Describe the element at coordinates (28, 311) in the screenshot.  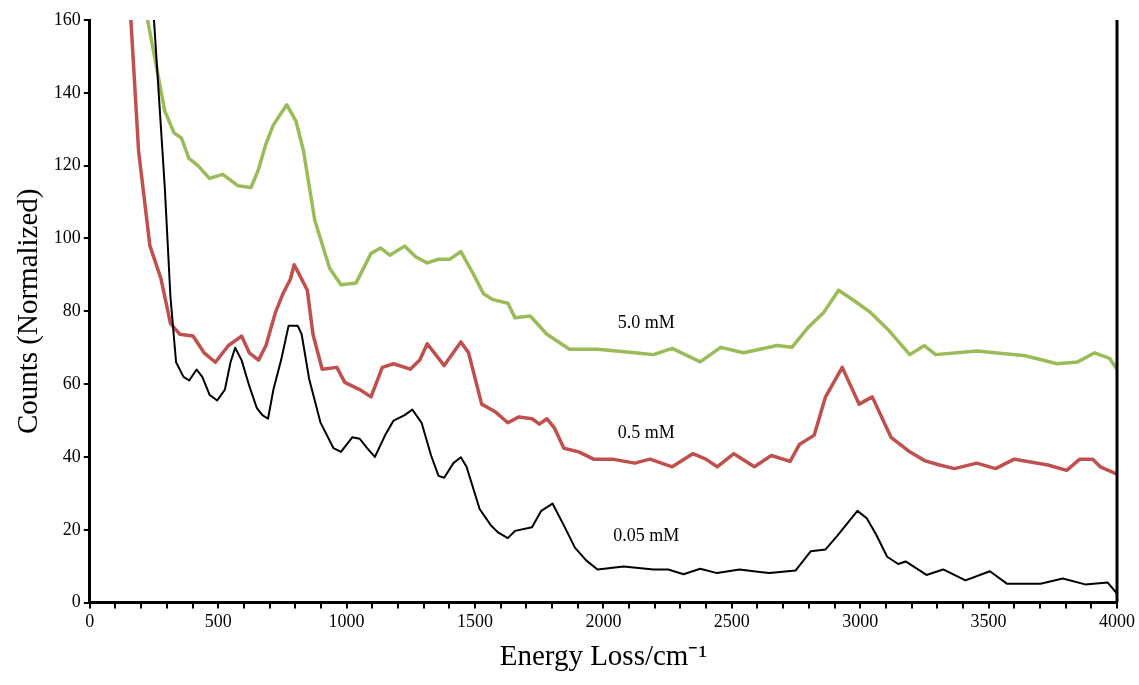
I see `y-axis-title: Counts (Normalized)` at that location.